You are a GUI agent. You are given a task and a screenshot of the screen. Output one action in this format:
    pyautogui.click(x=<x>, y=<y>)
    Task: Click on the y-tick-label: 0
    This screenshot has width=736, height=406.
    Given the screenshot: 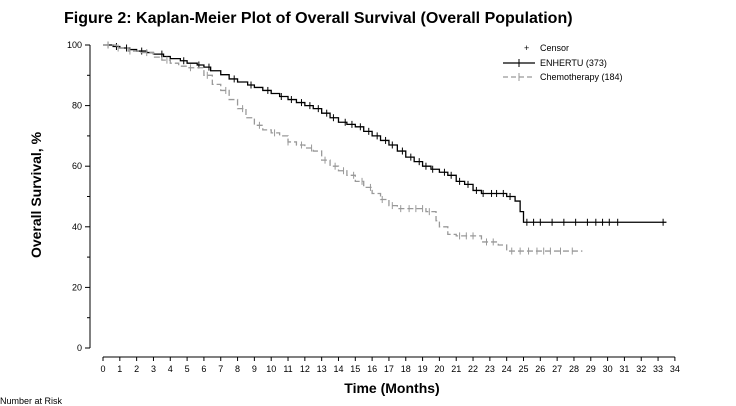 What is the action you would take?
    pyautogui.click(x=79, y=348)
    